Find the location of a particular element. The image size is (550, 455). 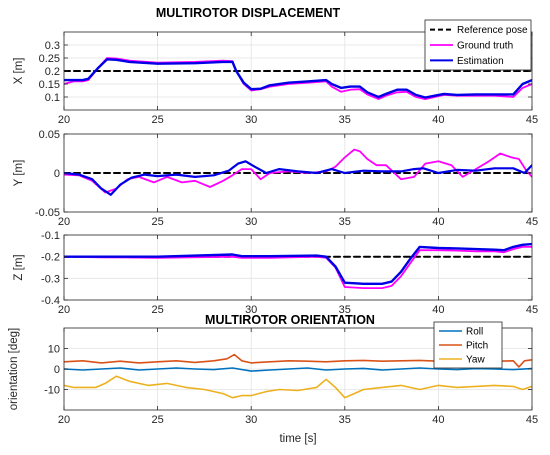

y-axis-label: orientation [deg] is located at coordinates (14, 369).